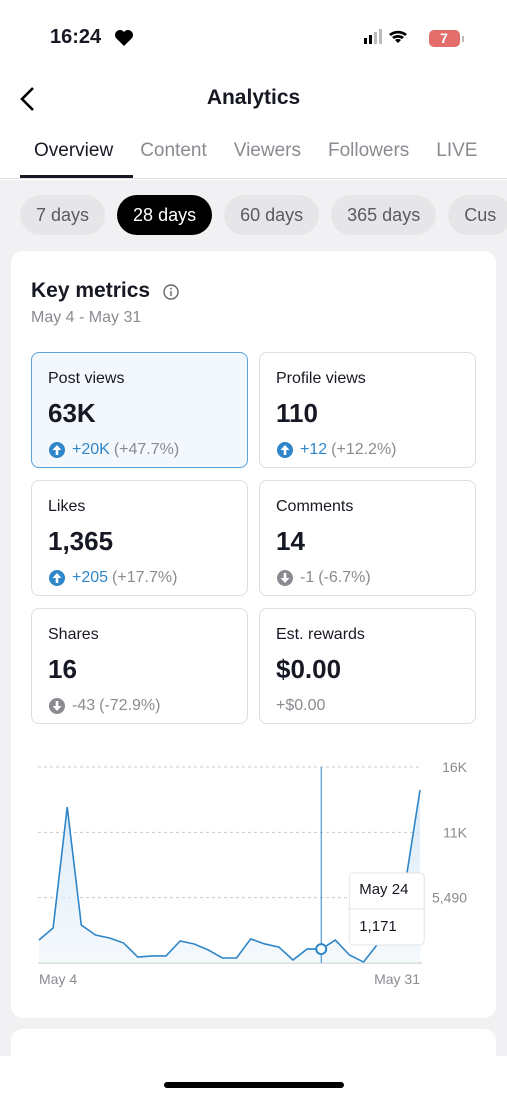 This screenshot has height=1100, width=507. What do you see at coordinates (84, 705) in the screenshot?
I see `change-value: -43` at bounding box center [84, 705].